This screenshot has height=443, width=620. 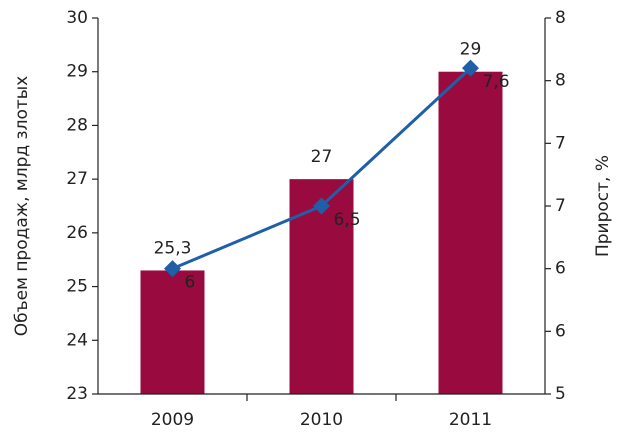 I want to click on y-tick-label: 27, so click(x=77, y=179).